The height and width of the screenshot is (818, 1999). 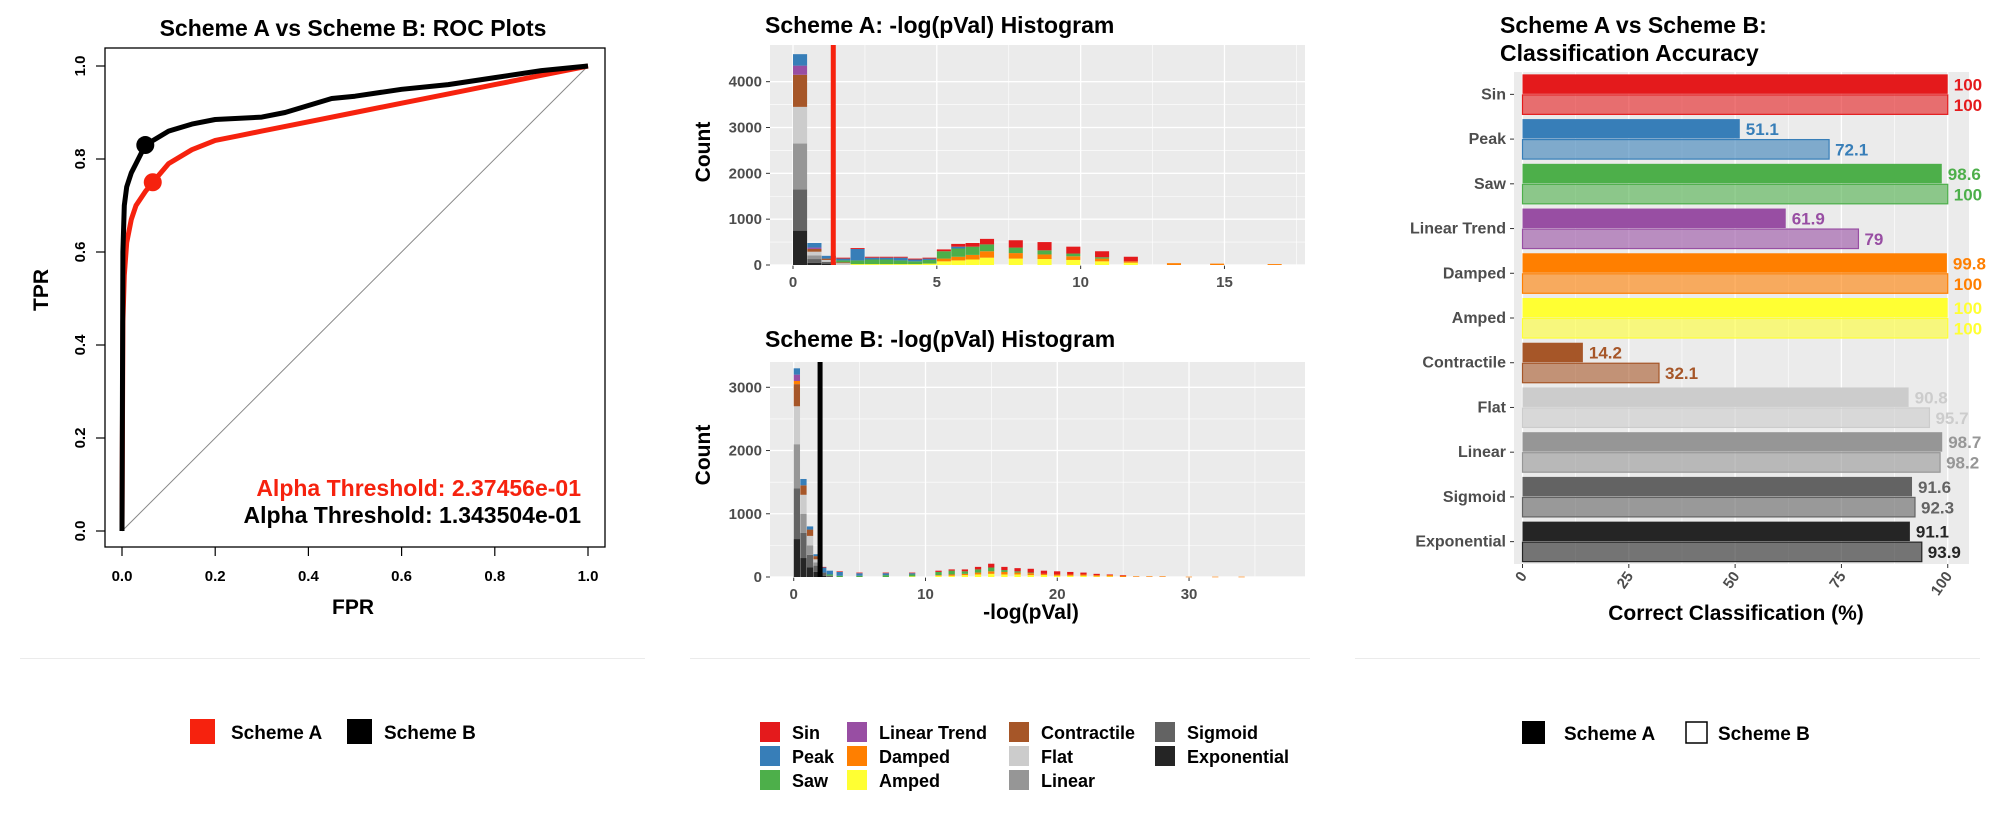 What do you see at coordinates (1479, 318) in the screenshot?
I see `accuracy-category-label-amped: Amped` at bounding box center [1479, 318].